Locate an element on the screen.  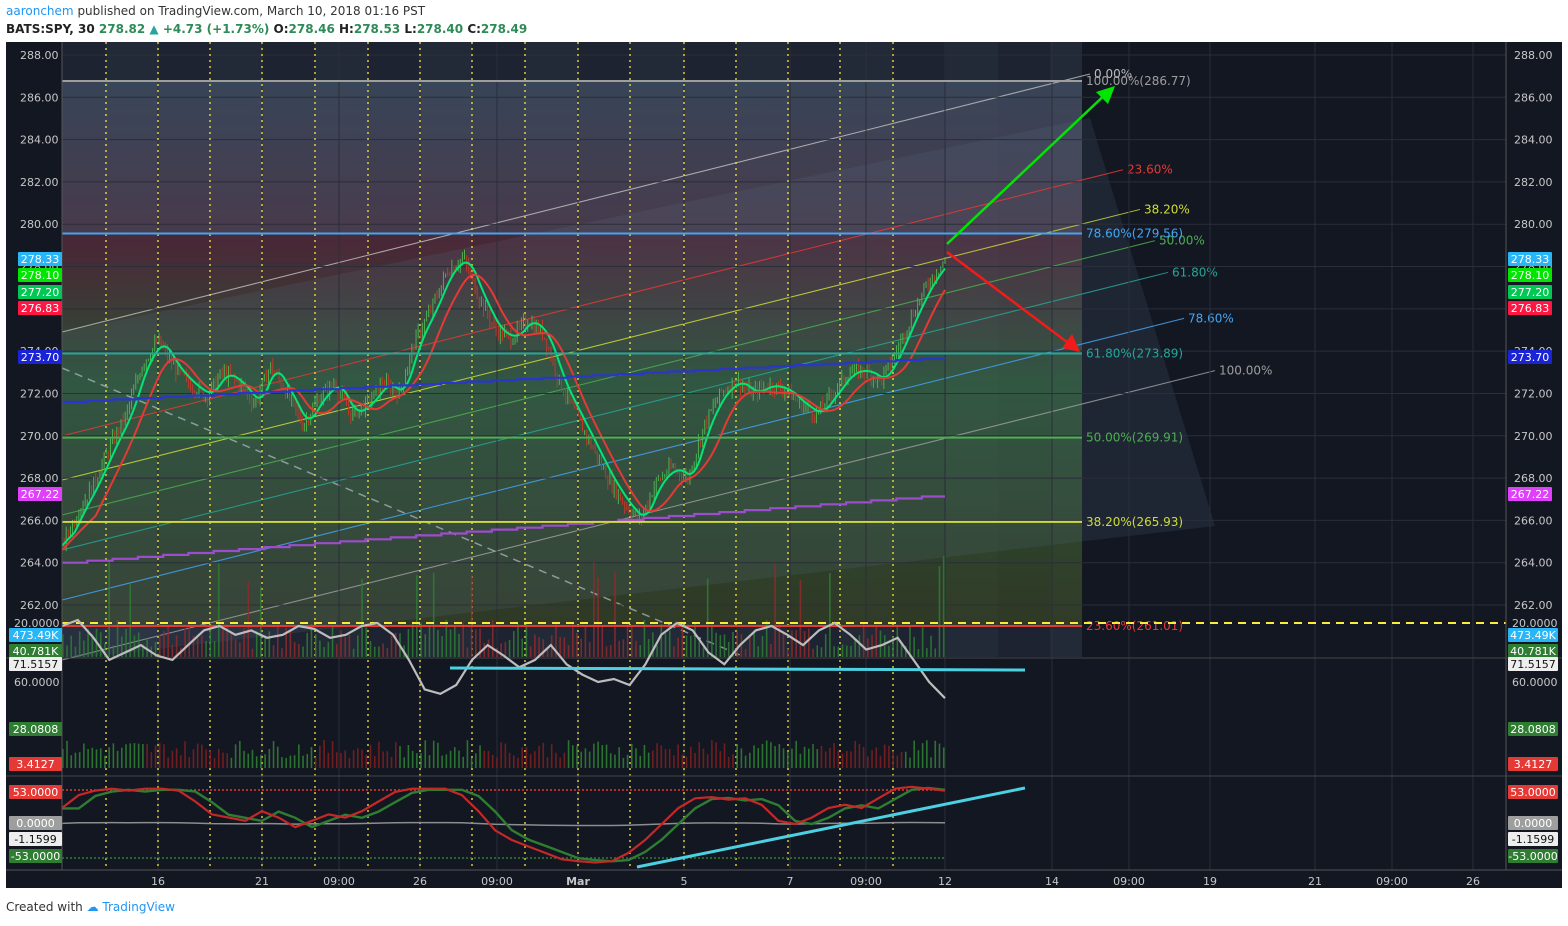
price-tag-text: 0.0000 is located at coordinates (35, 823).